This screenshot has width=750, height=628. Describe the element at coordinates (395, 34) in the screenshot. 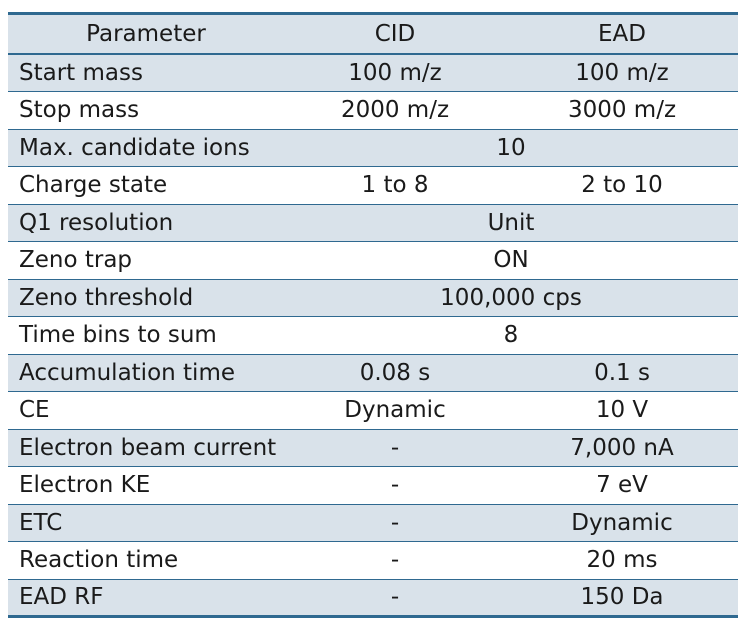

I see `header-cid: CID` at that location.